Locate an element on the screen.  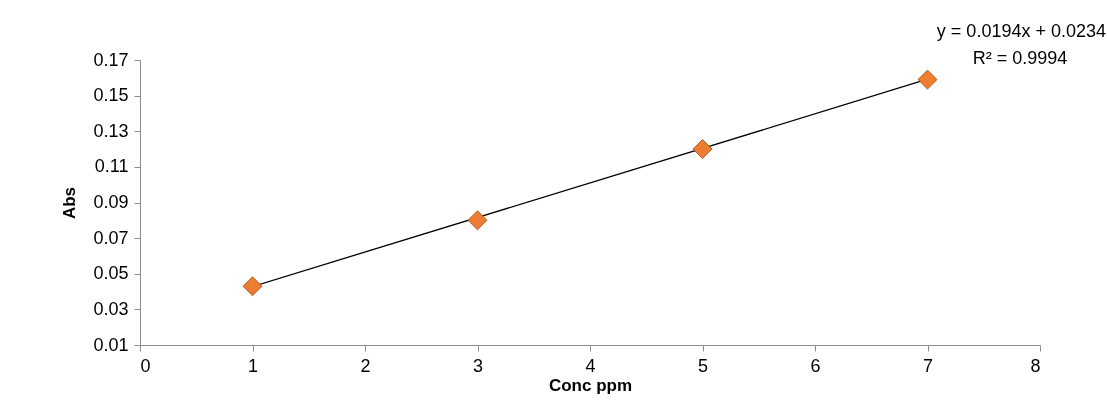
text: y = 0.0194x + 0.0234 is located at coordinates (1021, 31).